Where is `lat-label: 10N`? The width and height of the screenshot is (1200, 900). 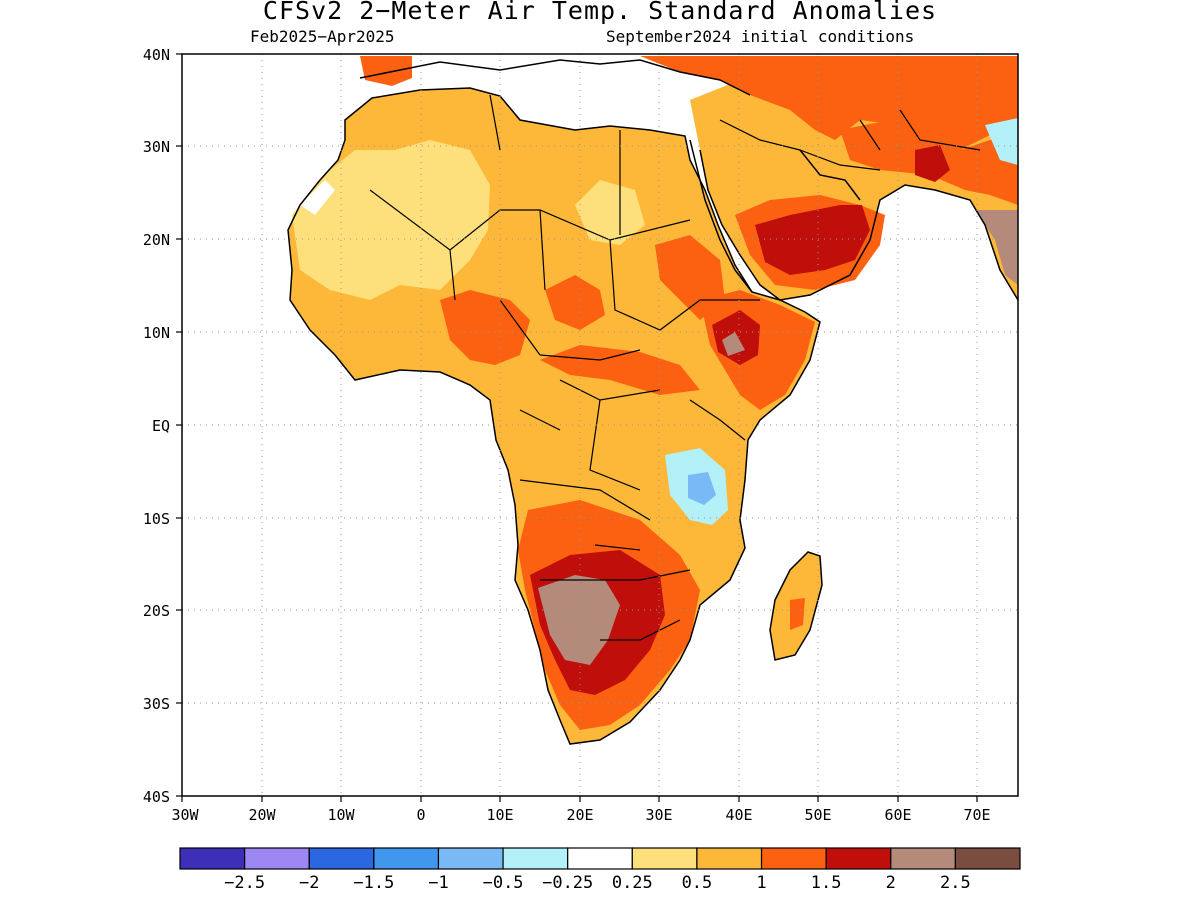 lat-label: 10N is located at coordinates (156, 333).